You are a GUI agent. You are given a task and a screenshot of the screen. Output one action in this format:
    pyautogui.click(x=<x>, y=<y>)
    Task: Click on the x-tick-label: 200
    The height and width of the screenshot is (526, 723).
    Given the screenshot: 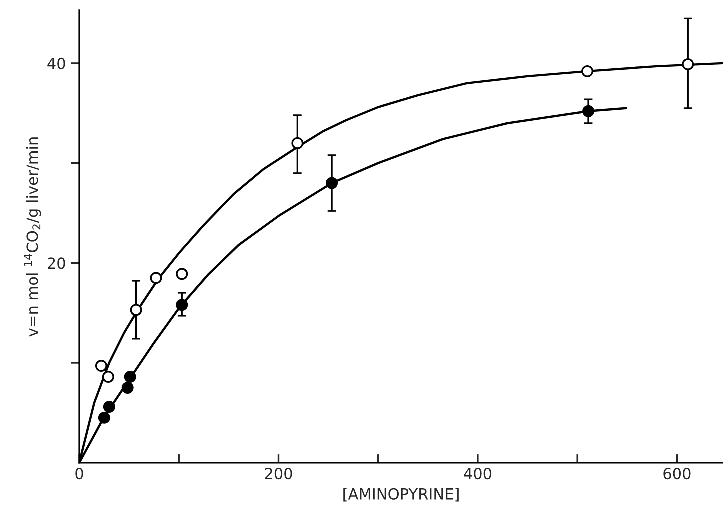 What is the action you would take?
    pyautogui.click(x=278, y=474)
    